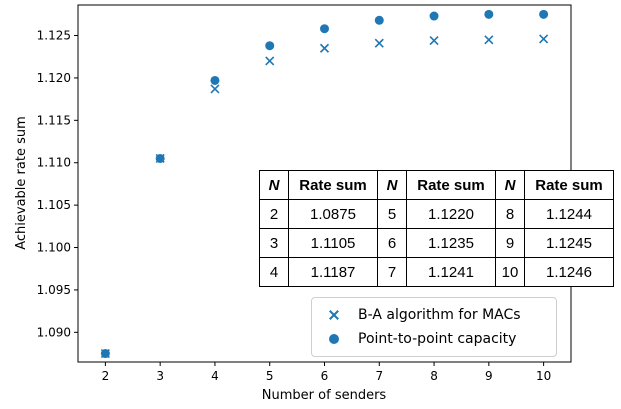  What do you see at coordinates (54, 332) in the screenshot?
I see `y-tick-label: 1.090` at bounding box center [54, 332].